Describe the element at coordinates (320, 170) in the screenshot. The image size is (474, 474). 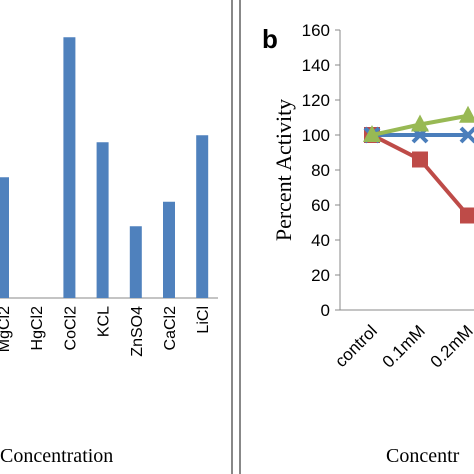
I see `y-tick-label: 80` at that location.